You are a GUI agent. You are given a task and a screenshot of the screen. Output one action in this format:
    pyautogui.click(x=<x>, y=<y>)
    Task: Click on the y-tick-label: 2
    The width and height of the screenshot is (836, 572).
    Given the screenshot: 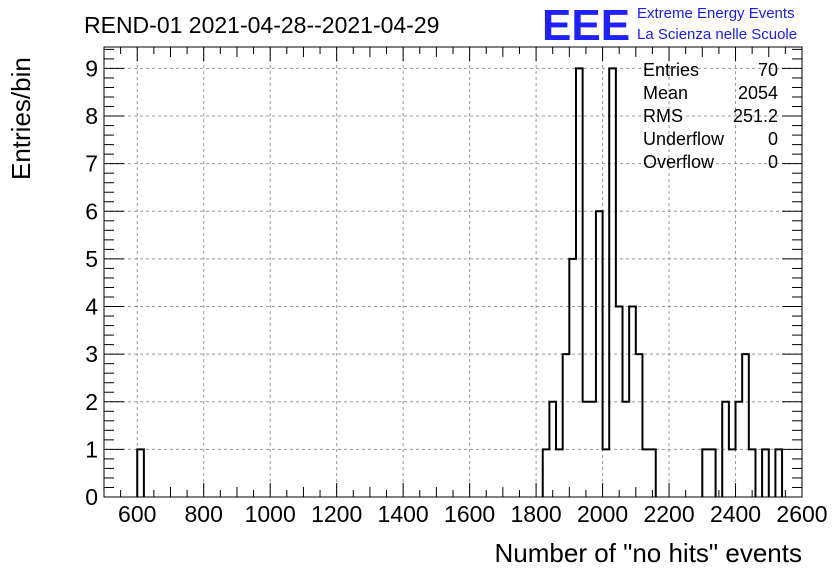 What is the action you would take?
    pyautogui.click(x=91, y=402)
    